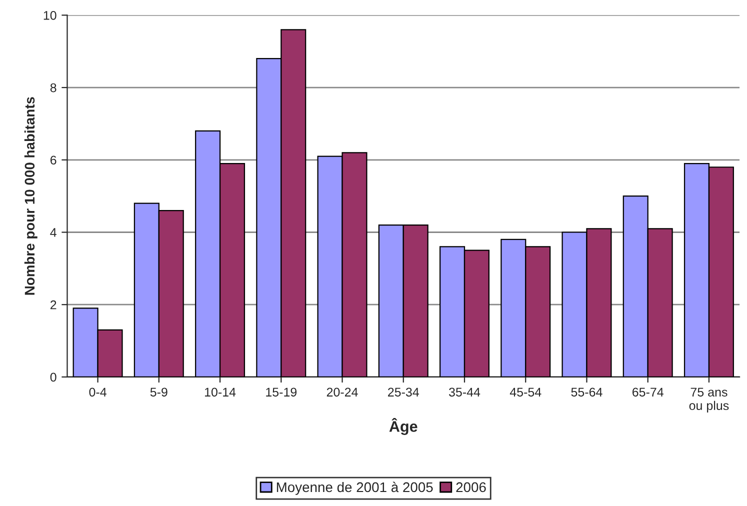 The image size is (747, 506). What do you see at coordinates (53, 87) in the screenshot?
I see `y-tick-label: 8` at bounding box center [53, 87].